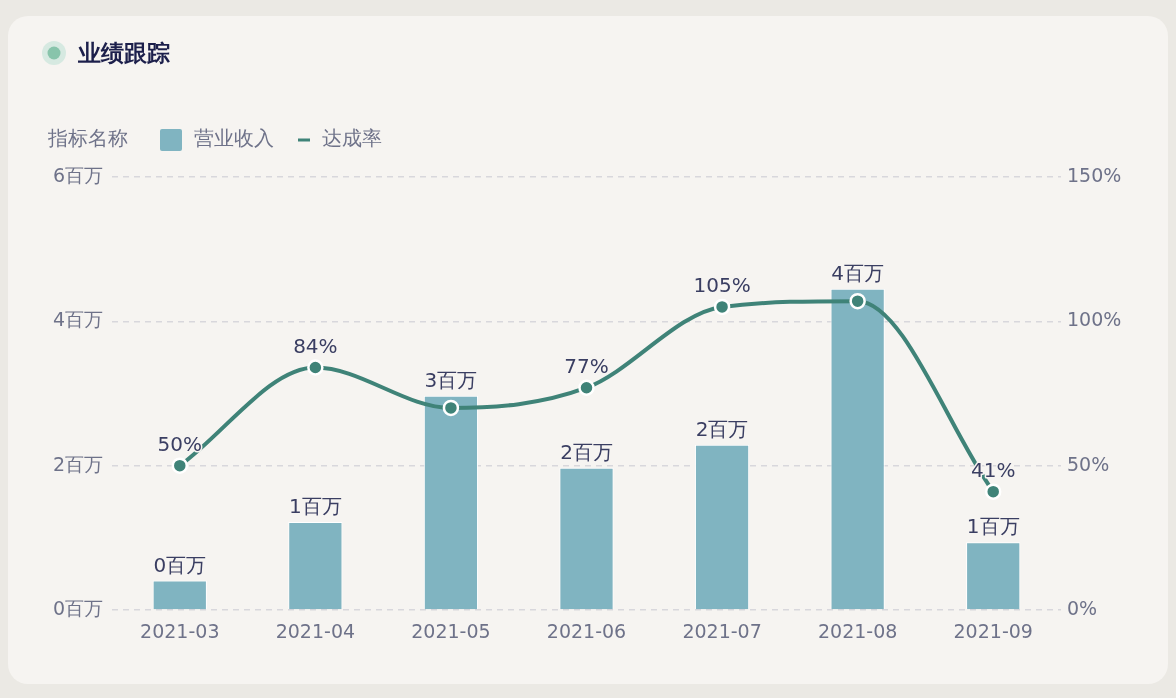  Describe the element at coordinates (234, 138) in the screenshot. I see `legend-label: 营业收入` at that location.